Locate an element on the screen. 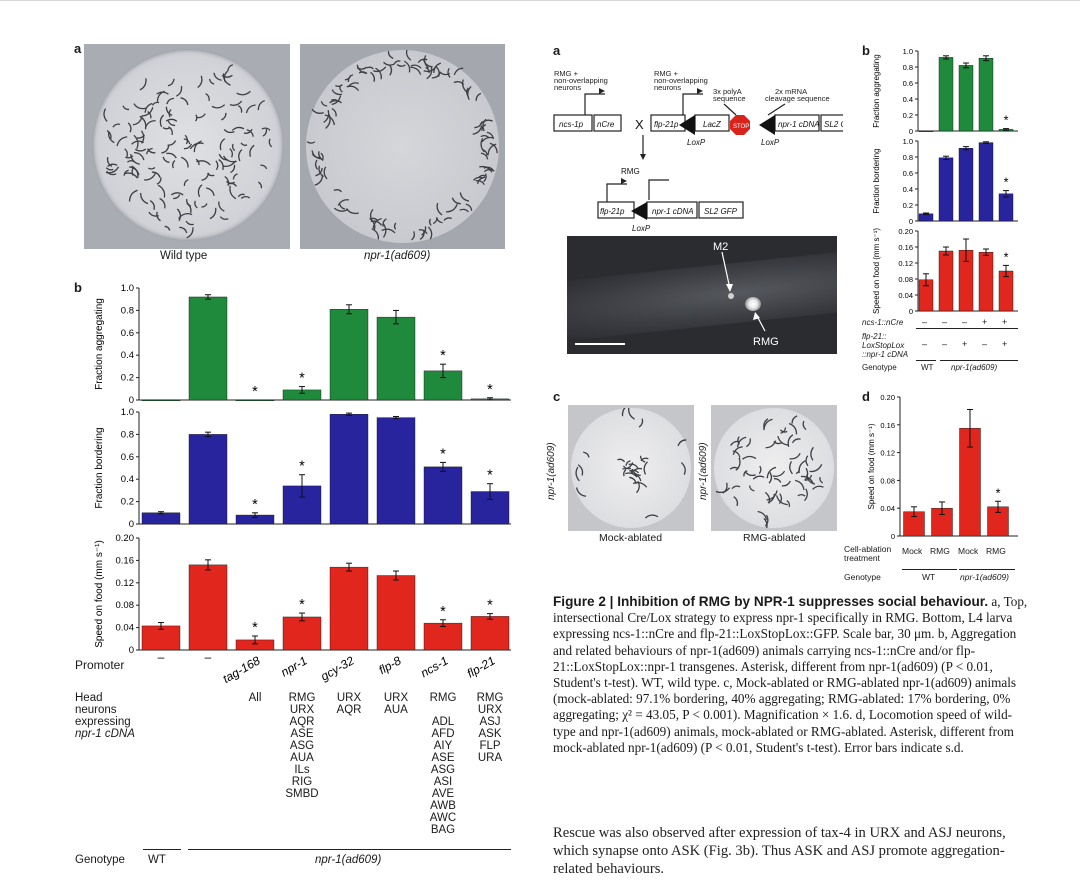 Image resolution: width=1080 pixels, height=880 pixels. label: 3x polyA is located at coordinates (727, 91).